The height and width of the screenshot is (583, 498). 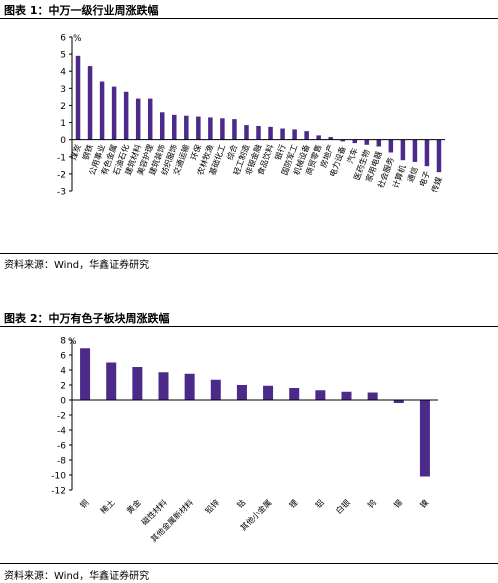 I want to click on y-tick-label: -4, so click(x=61, y=432).